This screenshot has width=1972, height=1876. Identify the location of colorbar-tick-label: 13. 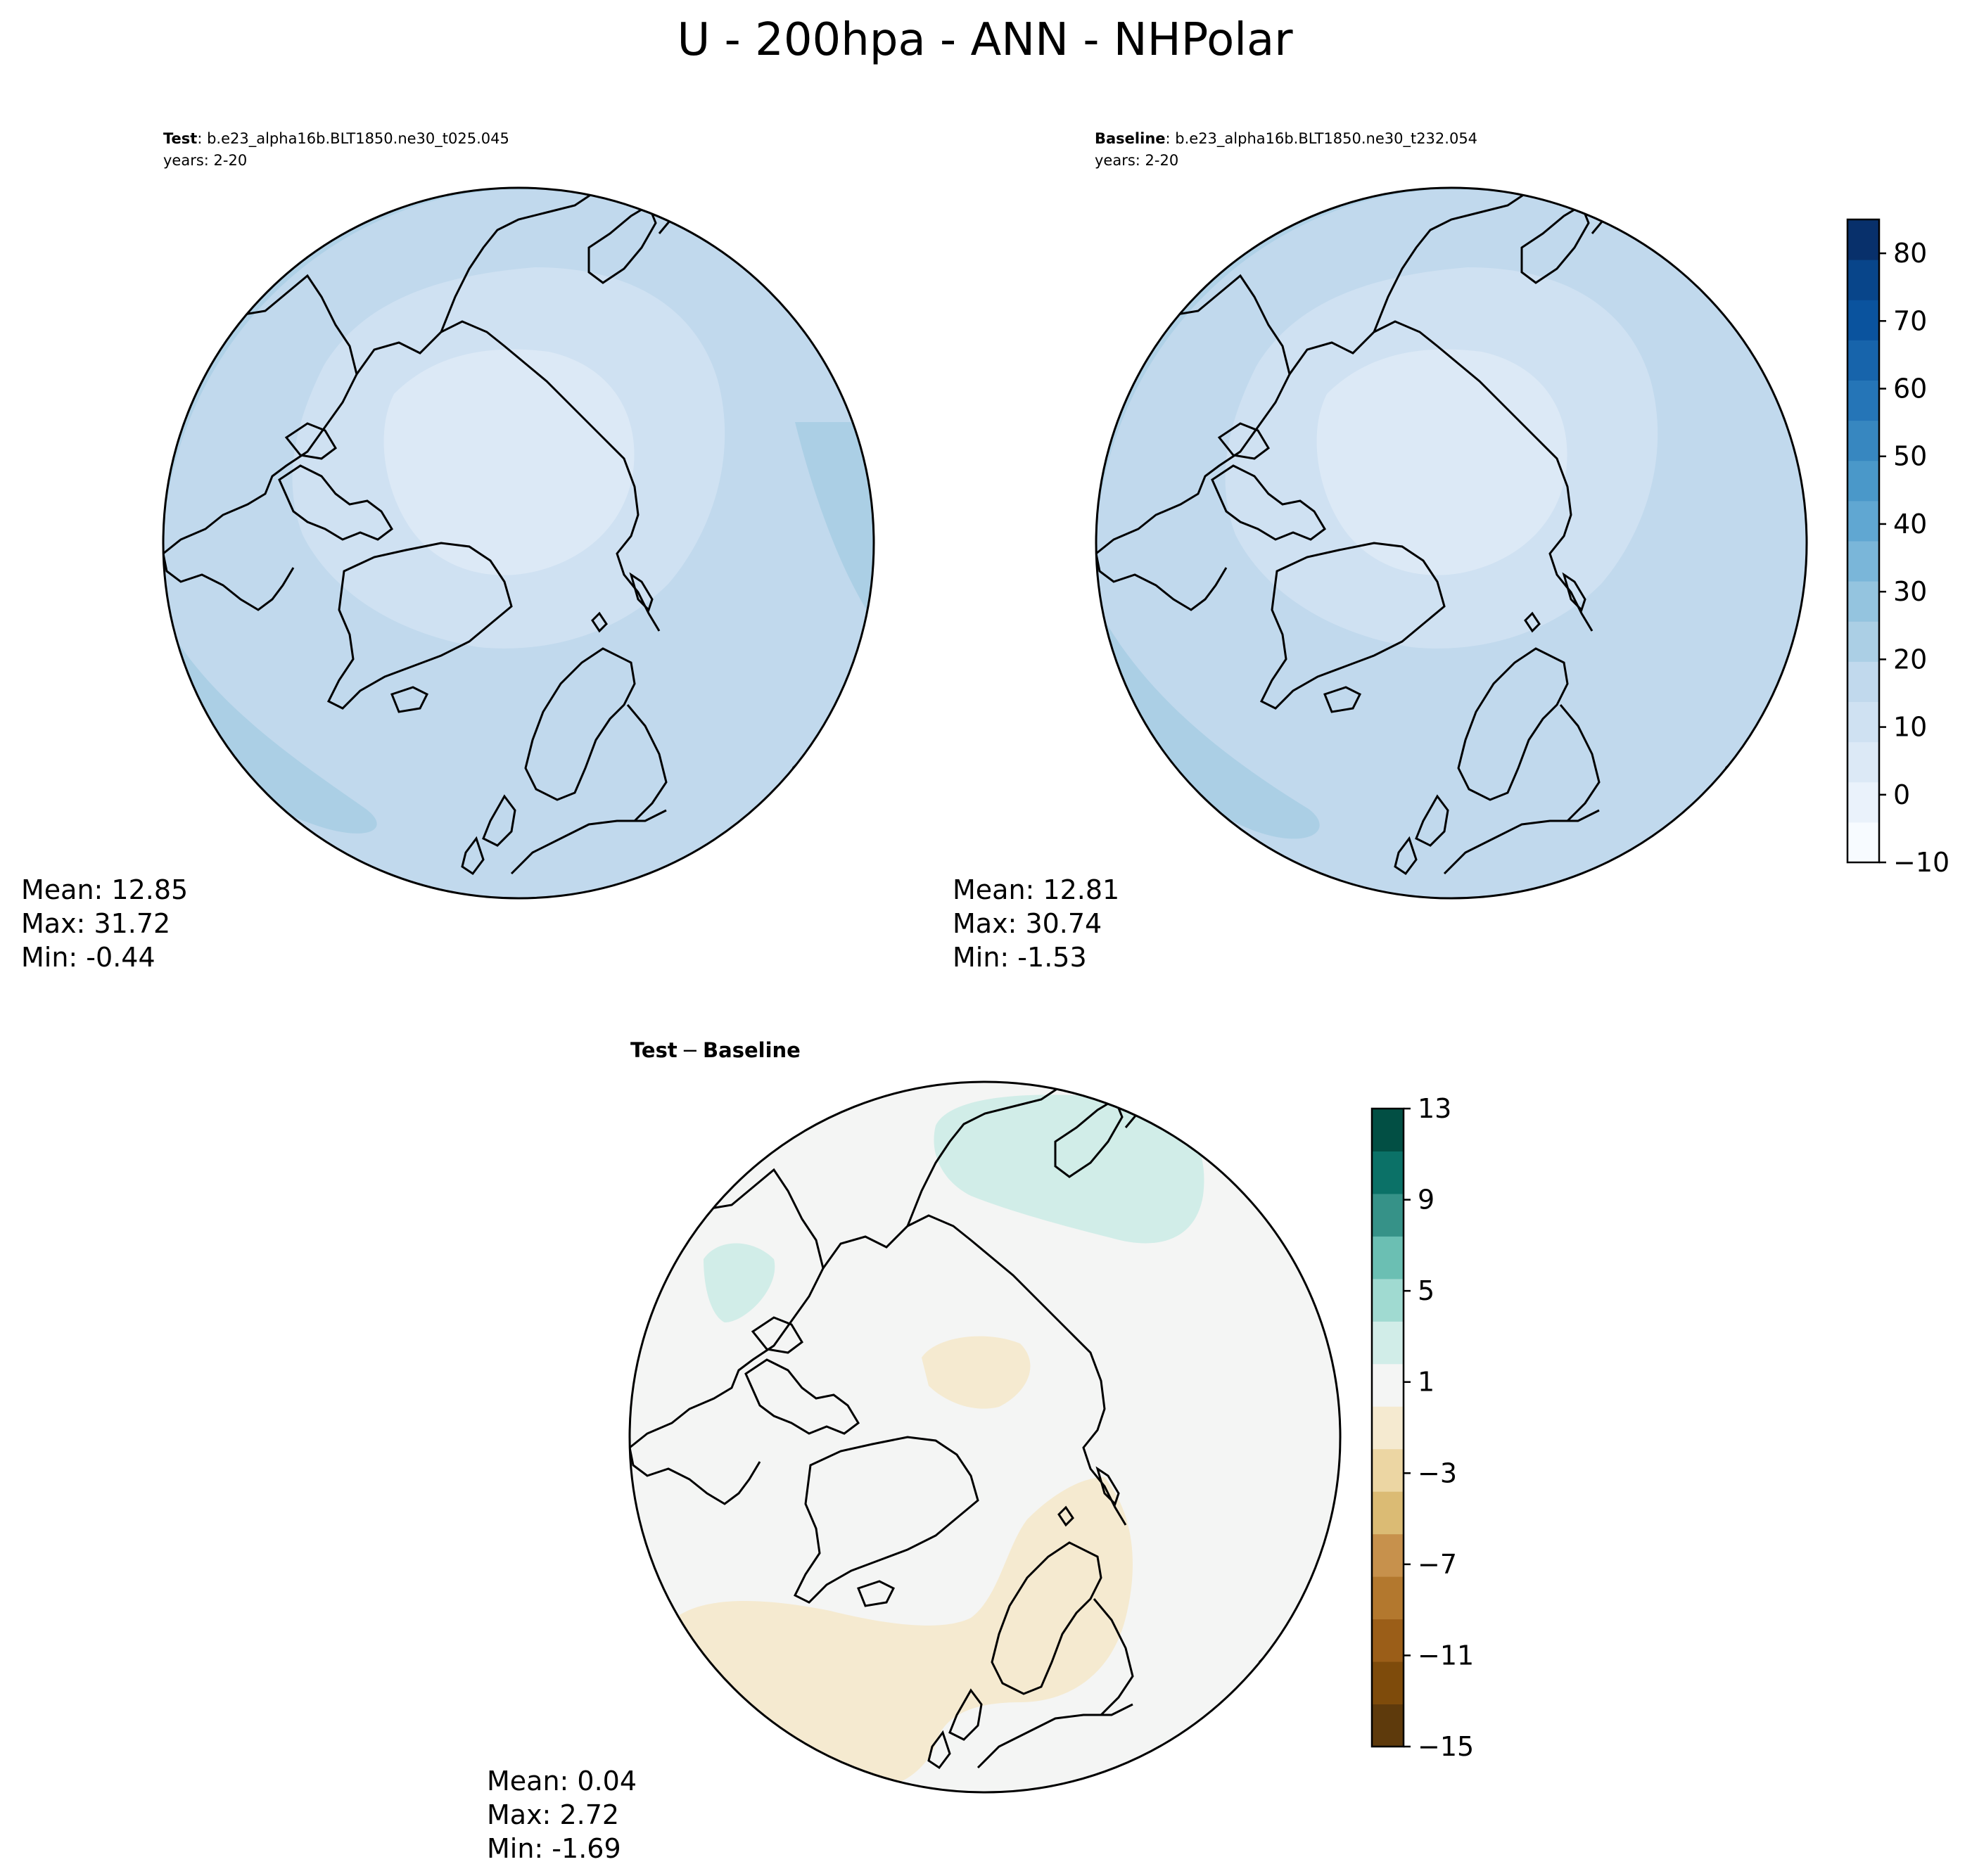
(1435, 1108).